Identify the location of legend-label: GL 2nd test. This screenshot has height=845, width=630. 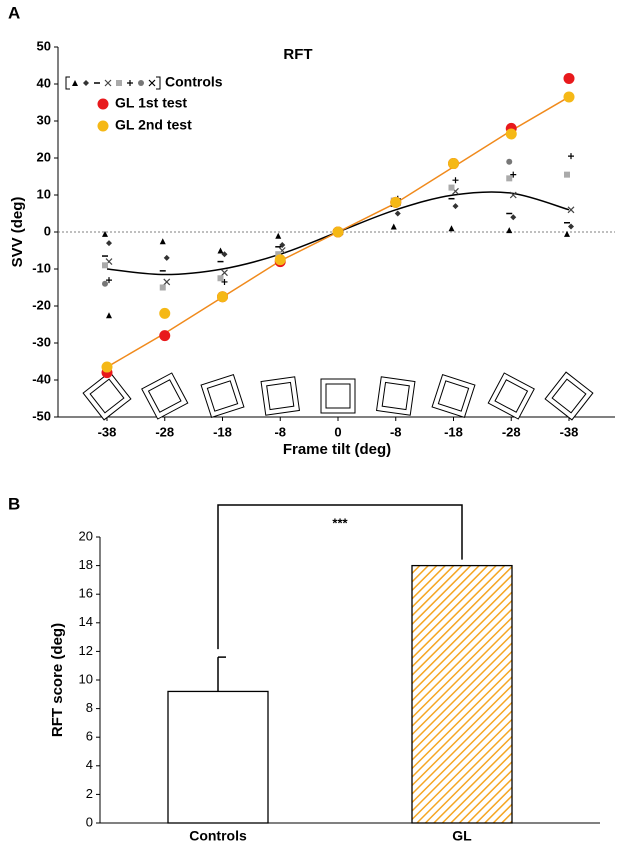
(153, 125).